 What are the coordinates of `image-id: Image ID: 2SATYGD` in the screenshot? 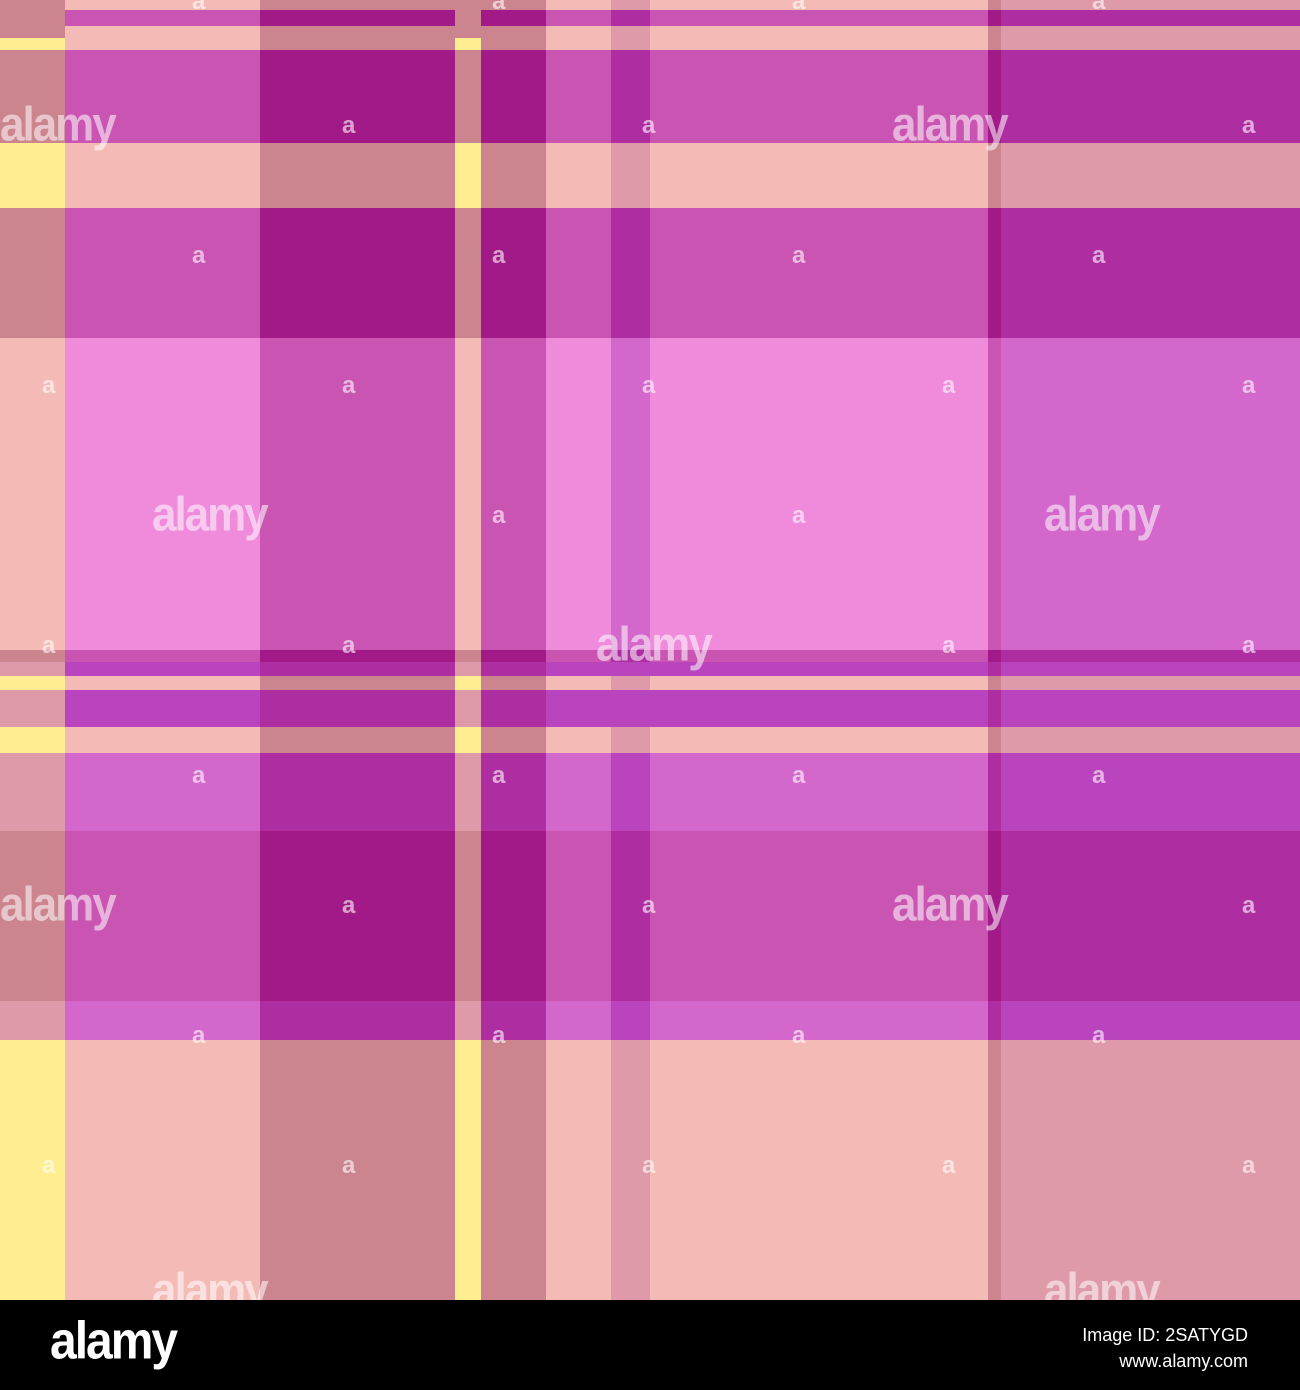 It's located at (1165, 1335).